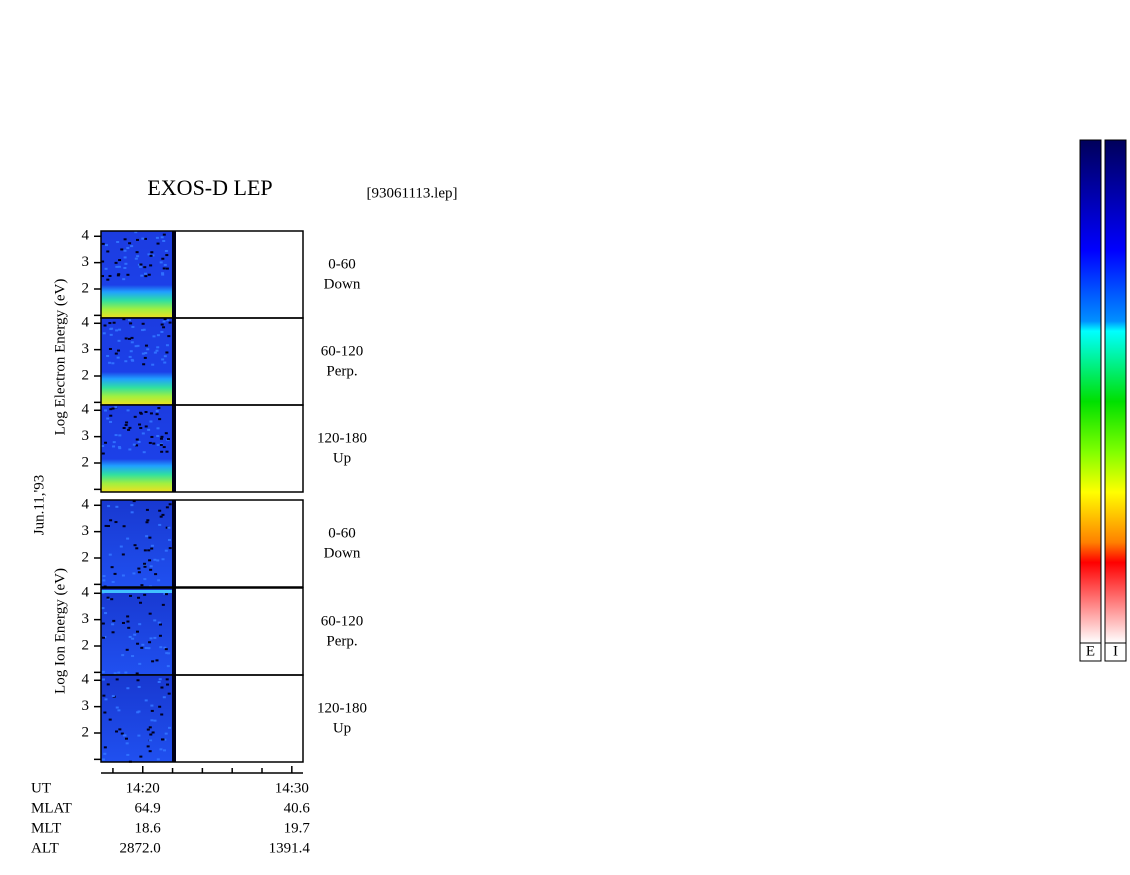  I want to click on spectrogram-band, so click(136, 591).